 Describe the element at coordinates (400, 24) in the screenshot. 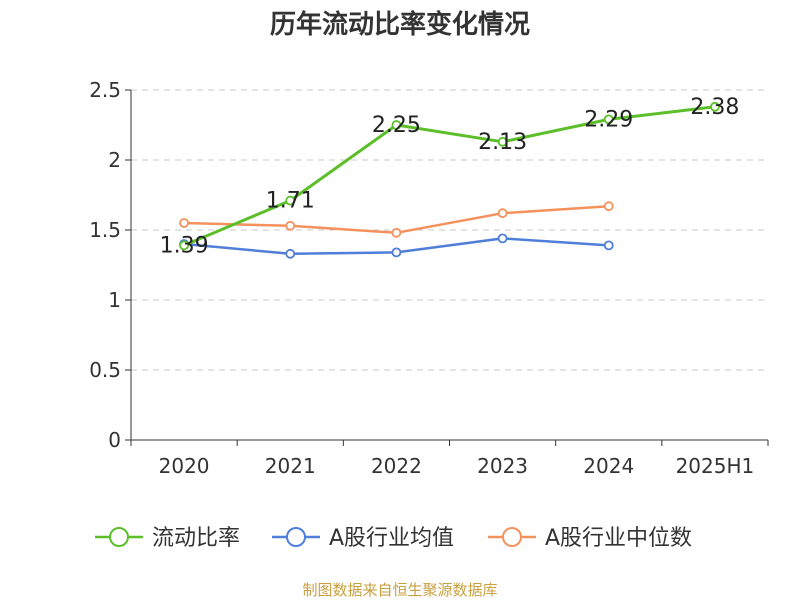

I see `chart-title: 历年流动比率变化情况` at that location.